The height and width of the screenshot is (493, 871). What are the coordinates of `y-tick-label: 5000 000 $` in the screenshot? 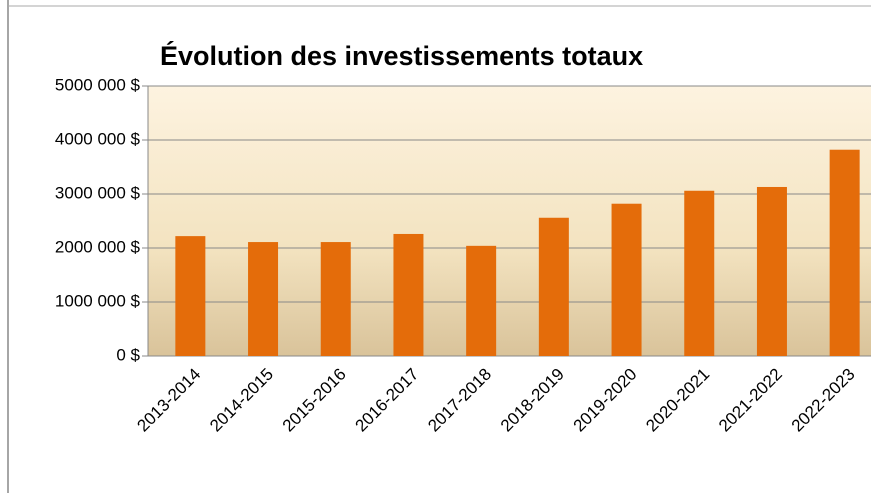 It's located at (98, 84).